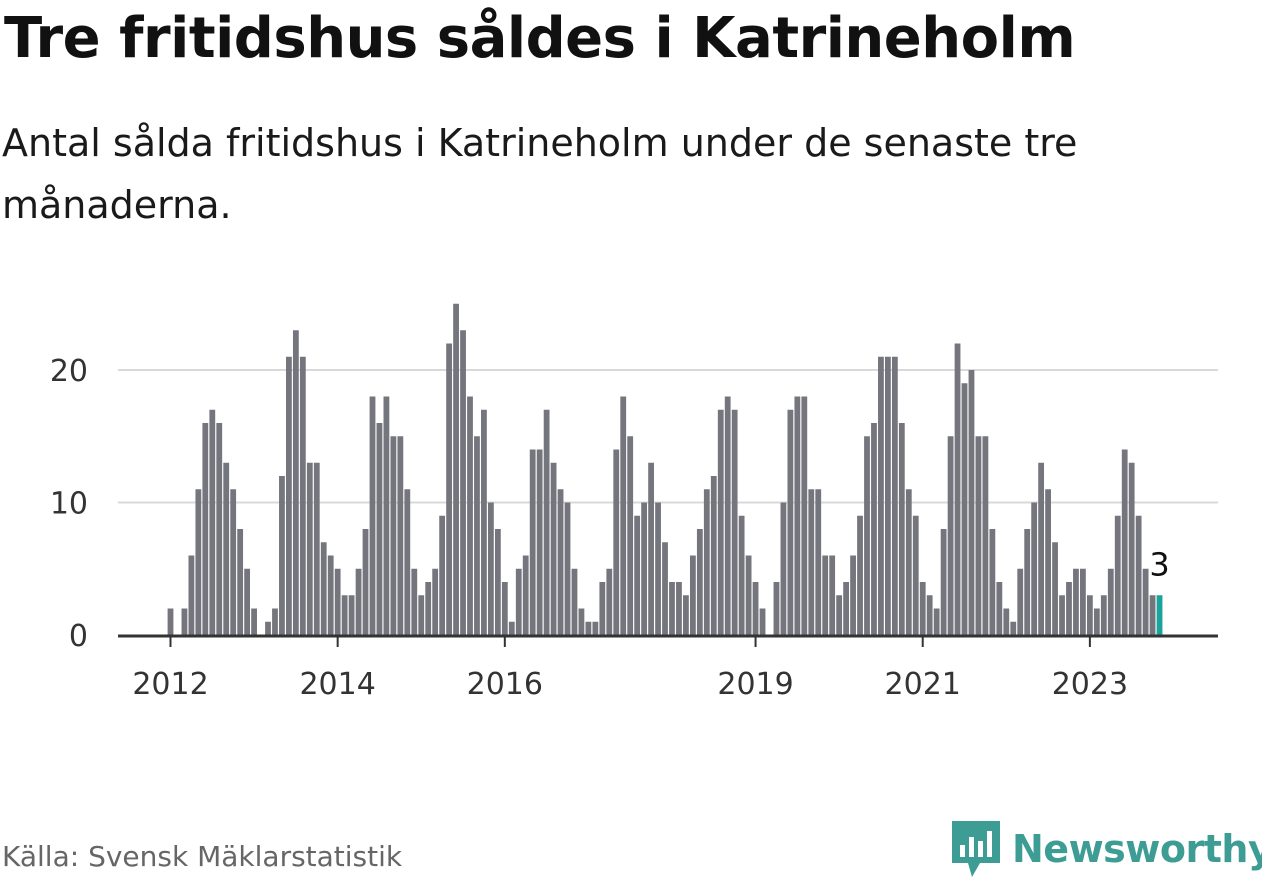  I want to click on brand-logo: Newsworthy, so click(1106, 849).